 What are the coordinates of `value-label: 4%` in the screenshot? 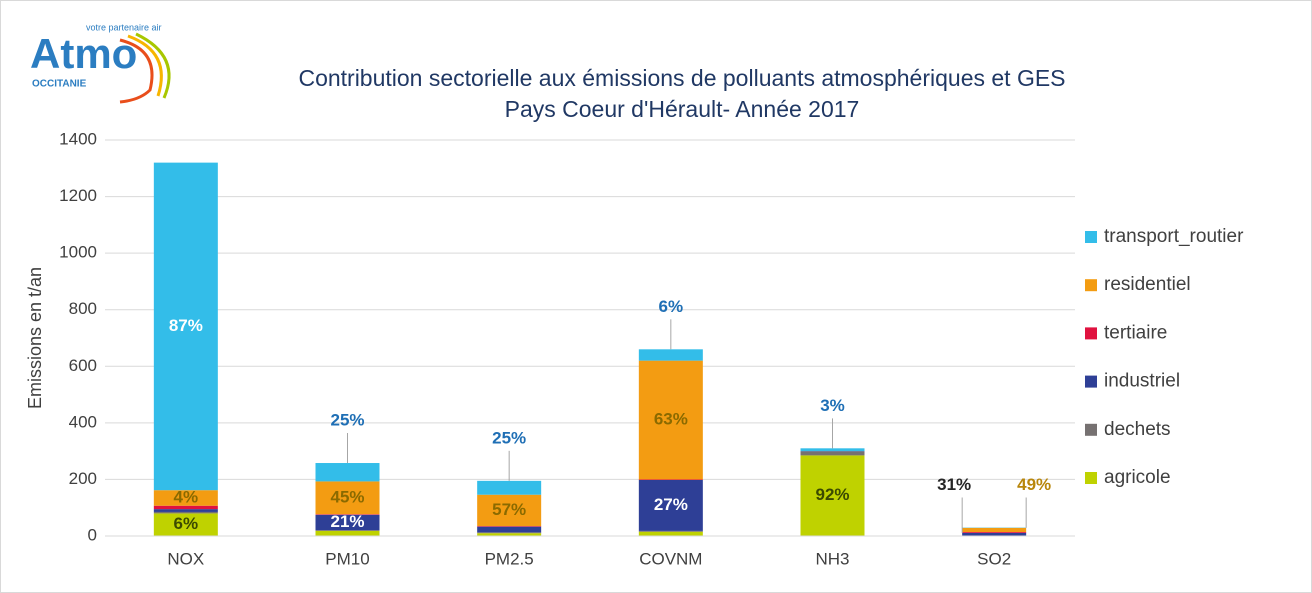 It's located at (186, 496).